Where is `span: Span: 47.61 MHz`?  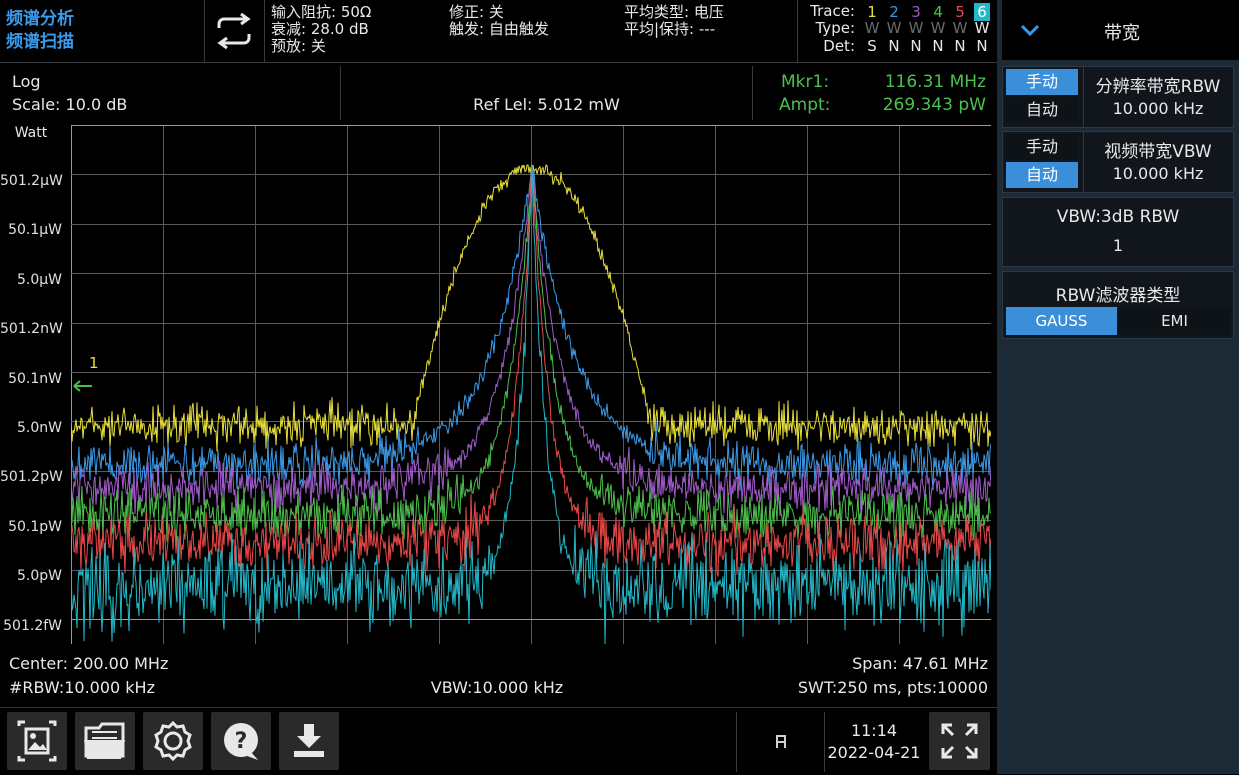
span: Span: 47.61 MHz is located at coordinates (920, 663).